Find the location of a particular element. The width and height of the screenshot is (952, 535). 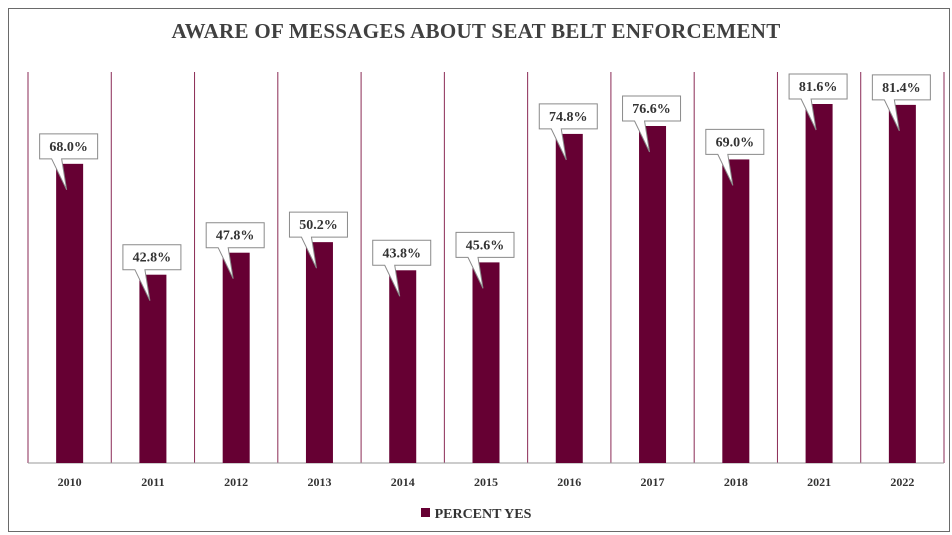

x-tick-2016: 2016 is located at coordinates (569, 482).